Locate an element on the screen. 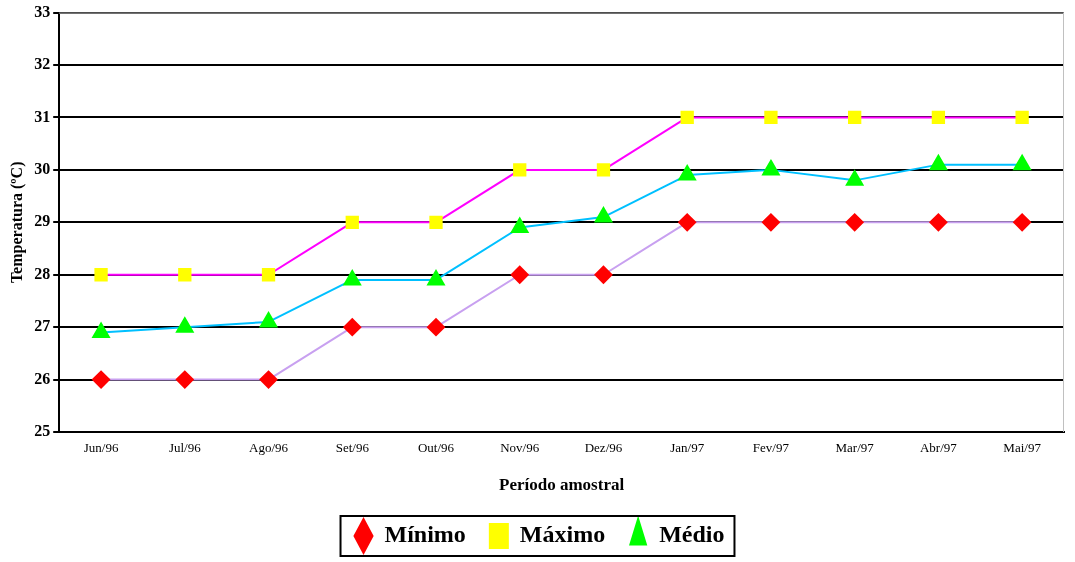 The image size is (1075, 562). x-tick-label: Out/96 is located at coordinates (436, 448).